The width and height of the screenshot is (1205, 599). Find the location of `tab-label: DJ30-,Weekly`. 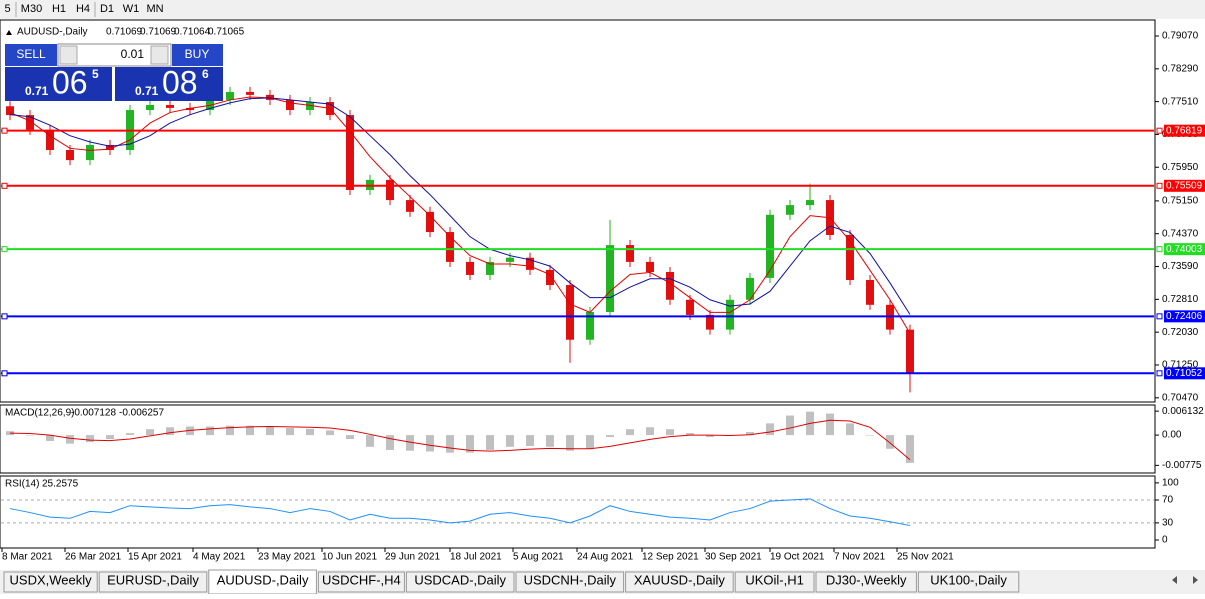

tab-label: DJ30-,Weekly is located at coordinates (866, 579).